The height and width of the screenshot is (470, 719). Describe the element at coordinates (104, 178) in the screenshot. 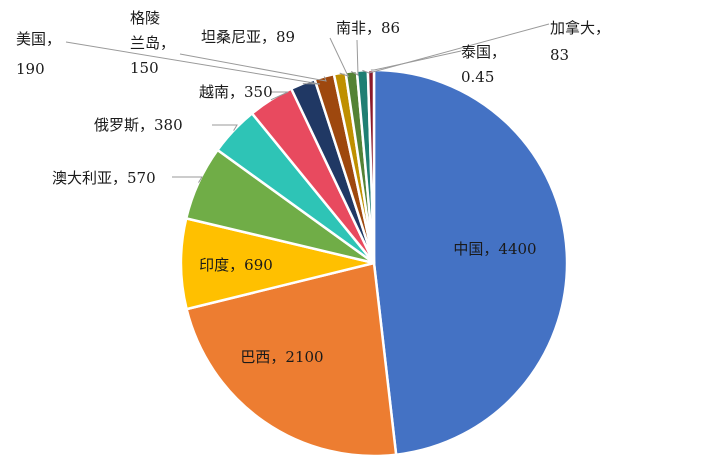

I see `data-label-4: 澳大利亚，570` at that location.